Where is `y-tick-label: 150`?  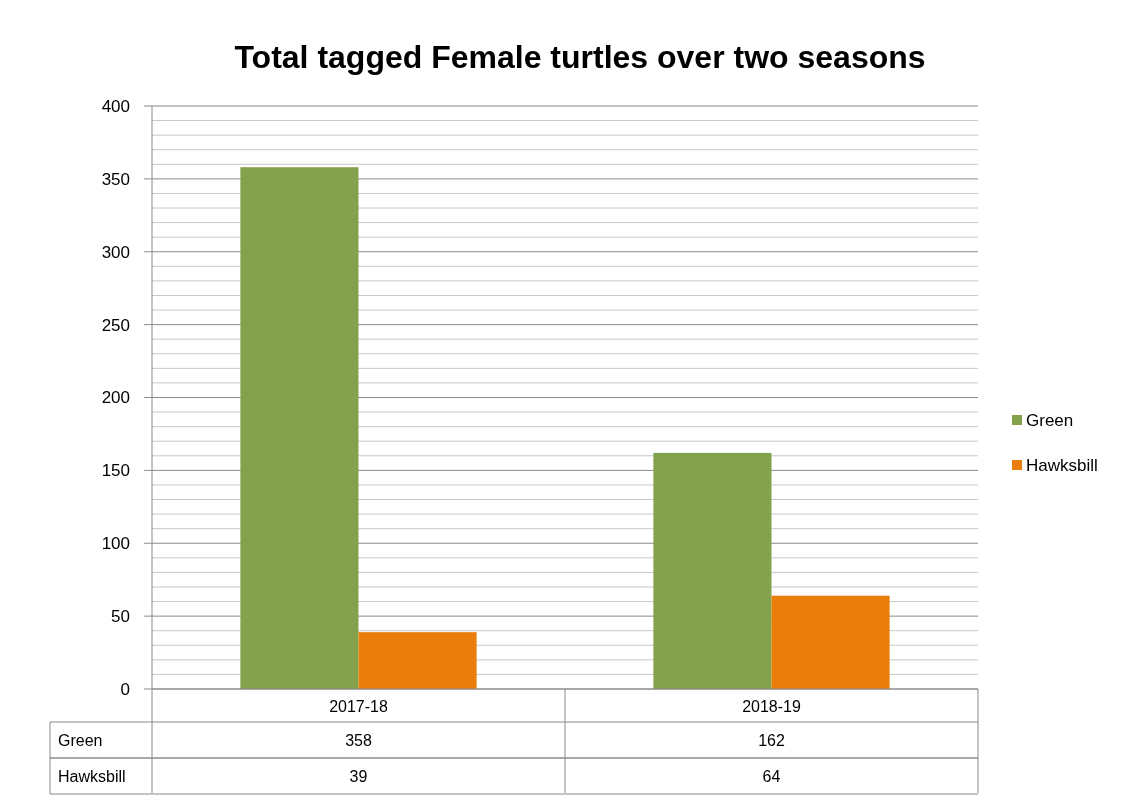
y-tick-label: 150 is located at coordinates (115, 471).